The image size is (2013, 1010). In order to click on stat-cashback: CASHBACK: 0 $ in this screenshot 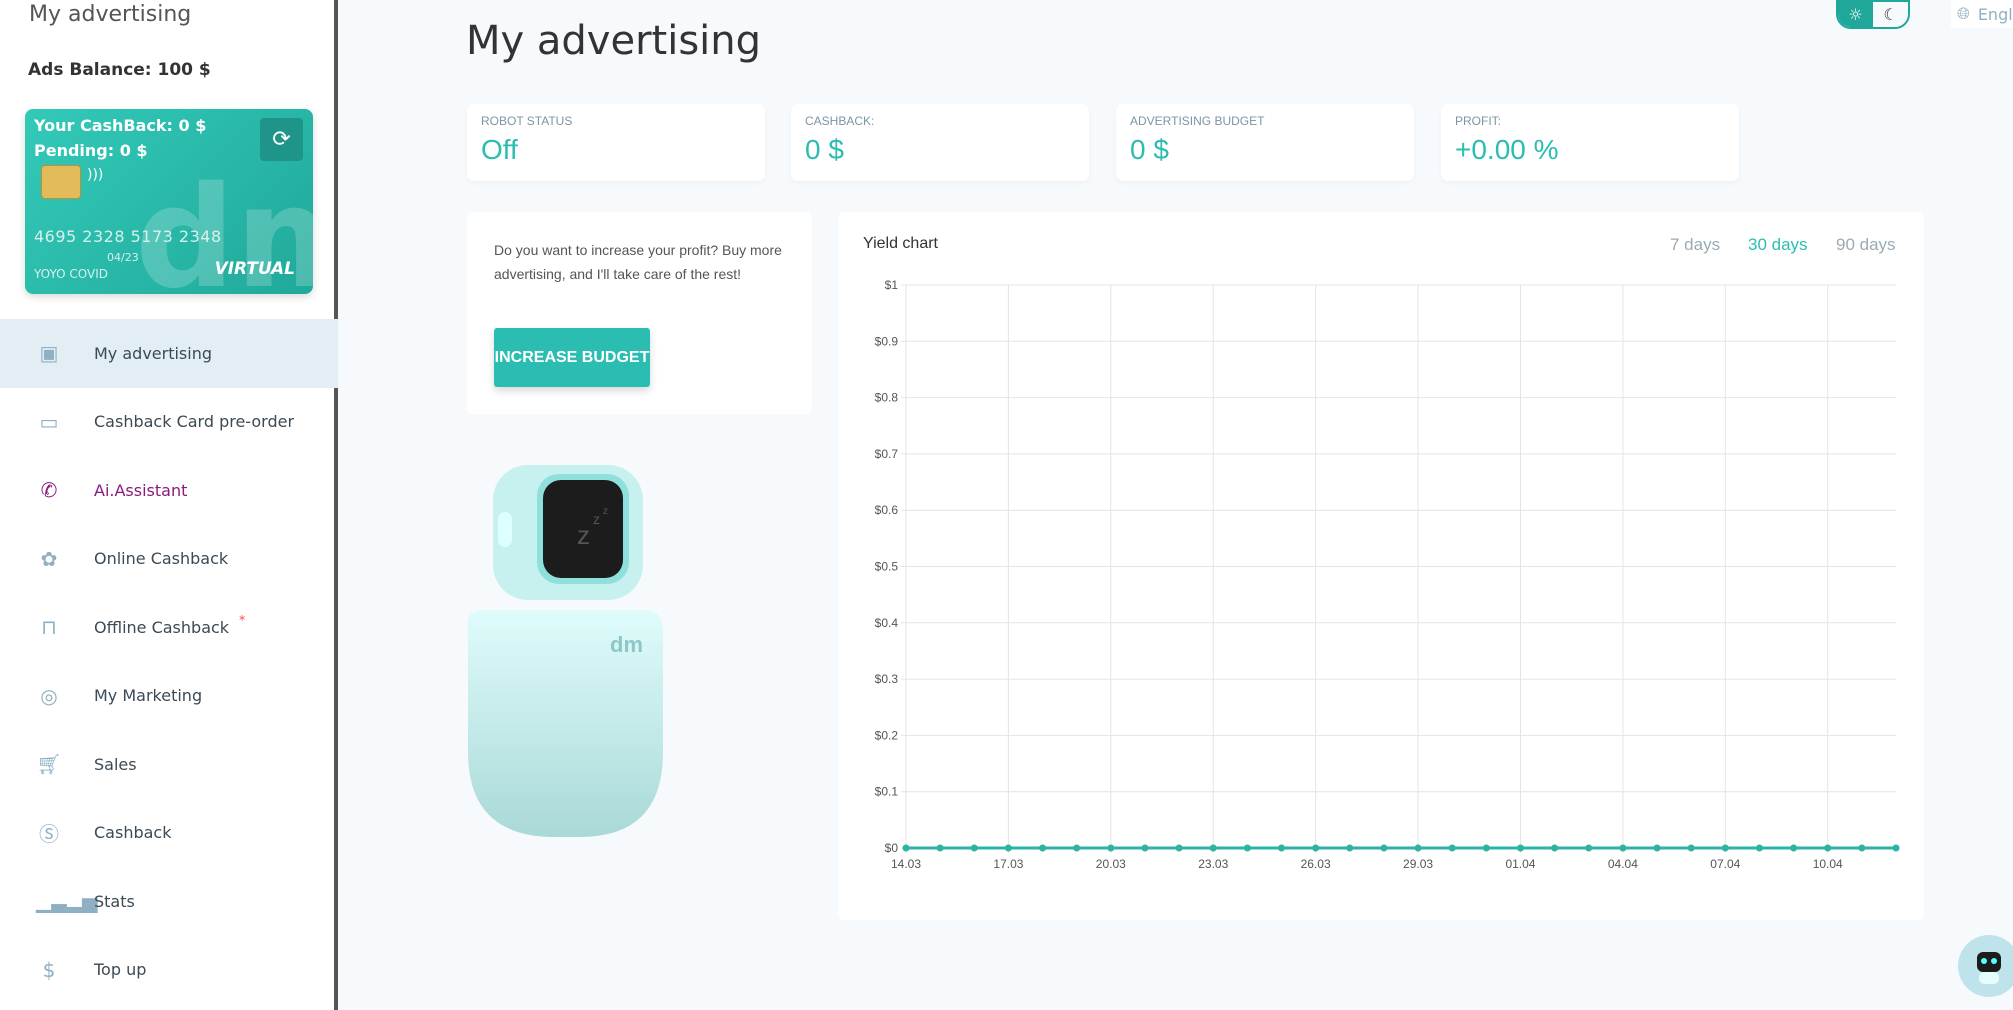, I will do `click(940, 142)`.